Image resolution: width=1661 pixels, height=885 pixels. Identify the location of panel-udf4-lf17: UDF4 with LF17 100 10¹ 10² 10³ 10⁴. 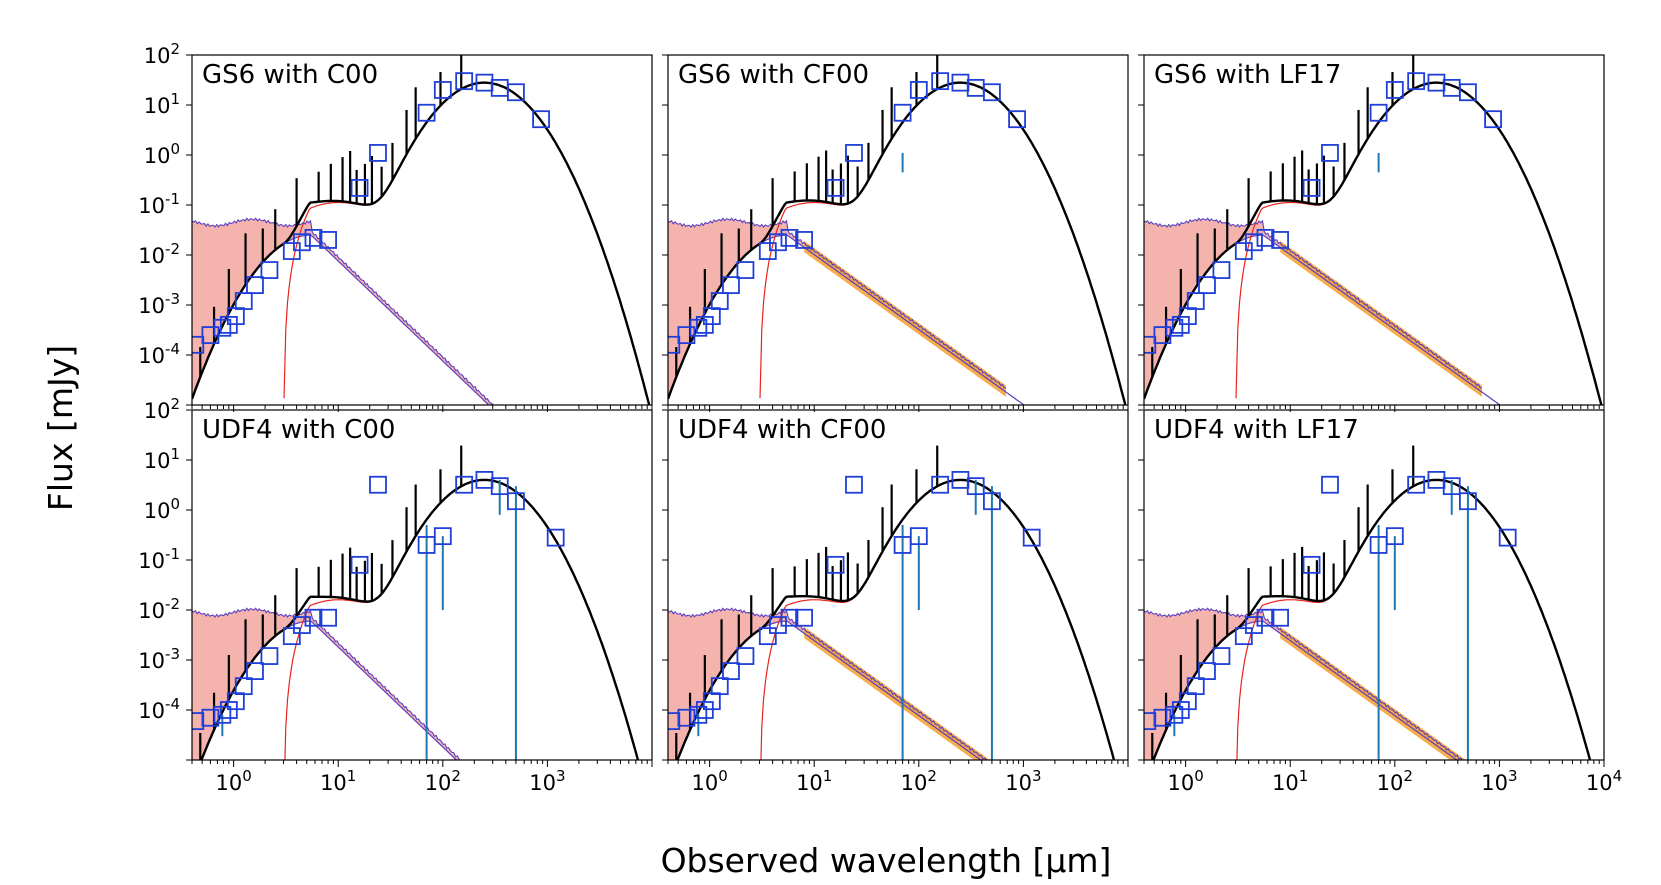
(1380, 602).